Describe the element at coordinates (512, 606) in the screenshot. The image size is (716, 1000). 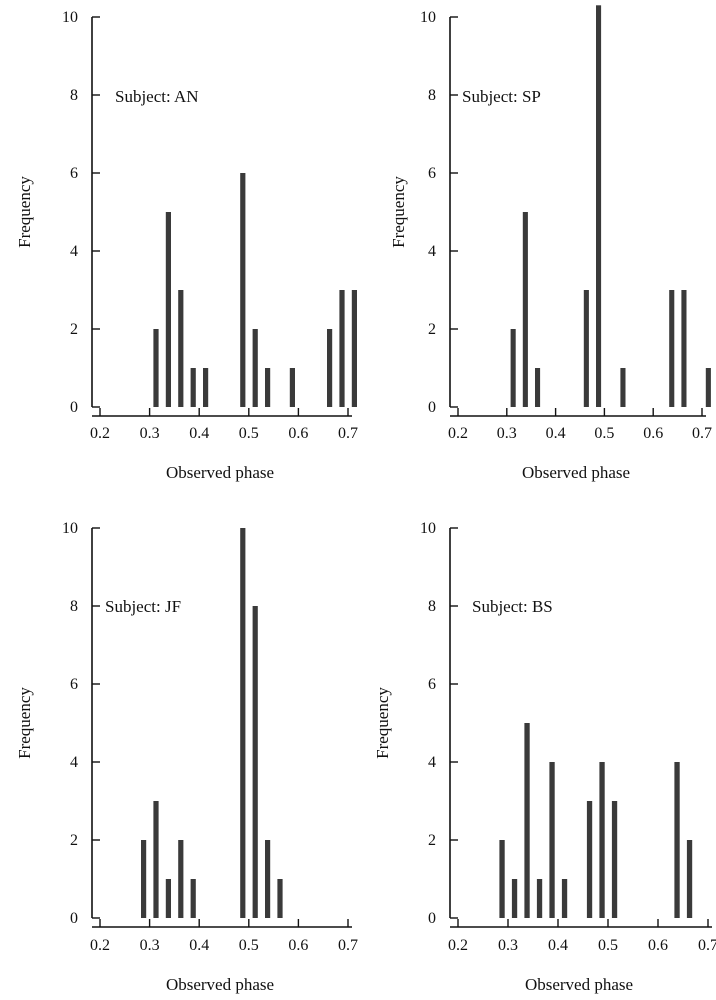
I see `subject-label: Subject: BS` at that location.